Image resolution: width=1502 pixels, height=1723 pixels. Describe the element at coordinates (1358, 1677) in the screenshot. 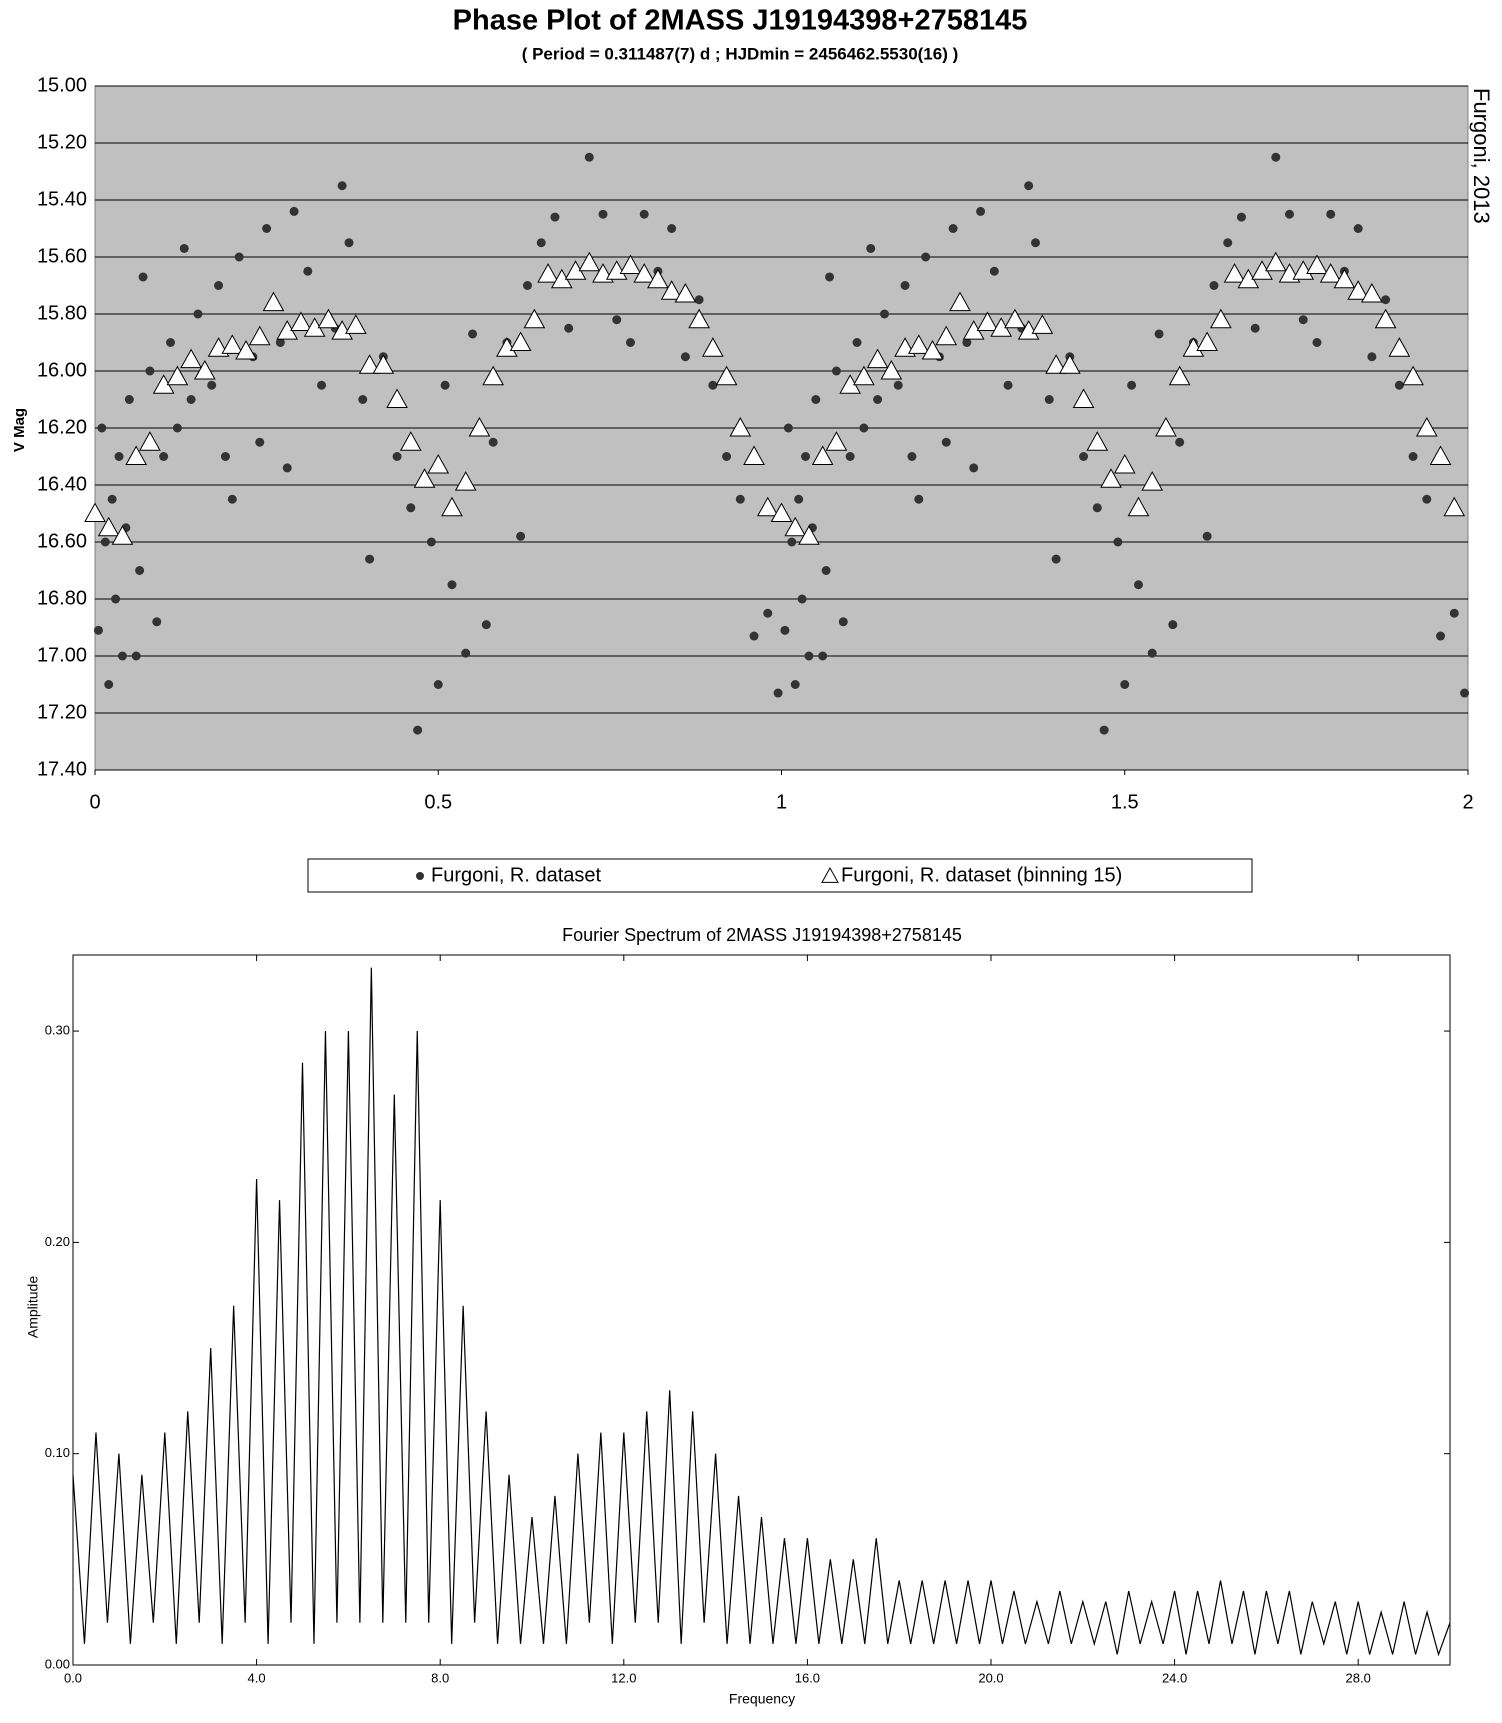

I see `x-tick-label: 28.0` at that location.